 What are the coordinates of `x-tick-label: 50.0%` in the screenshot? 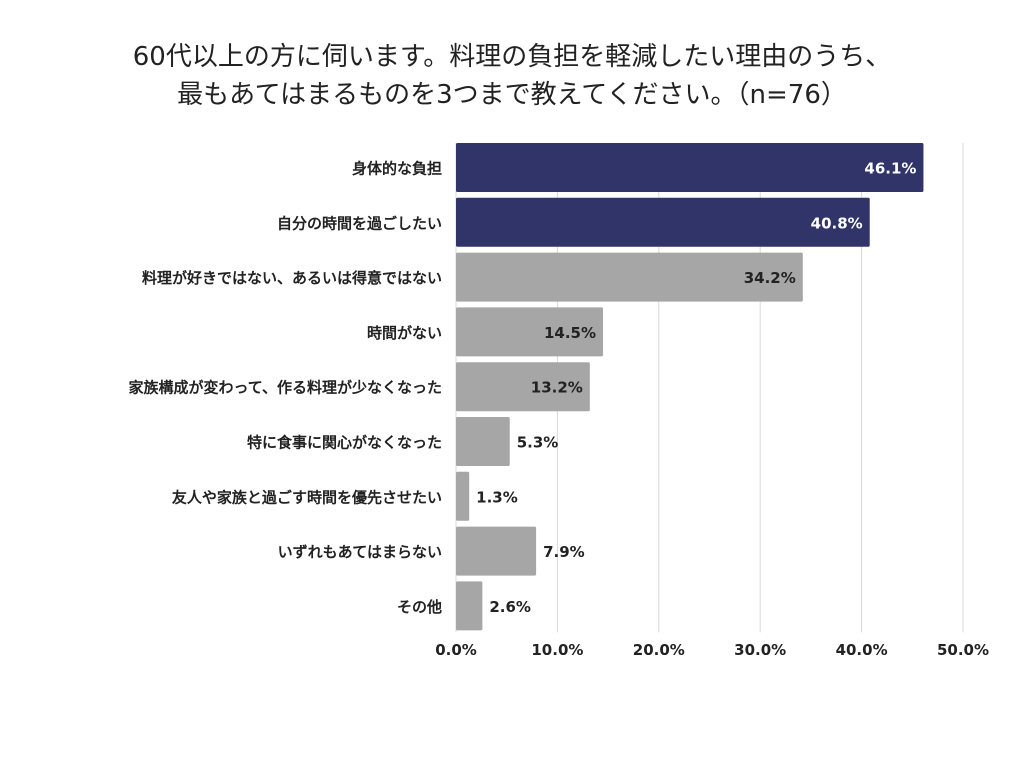 It's located at (963, 650).